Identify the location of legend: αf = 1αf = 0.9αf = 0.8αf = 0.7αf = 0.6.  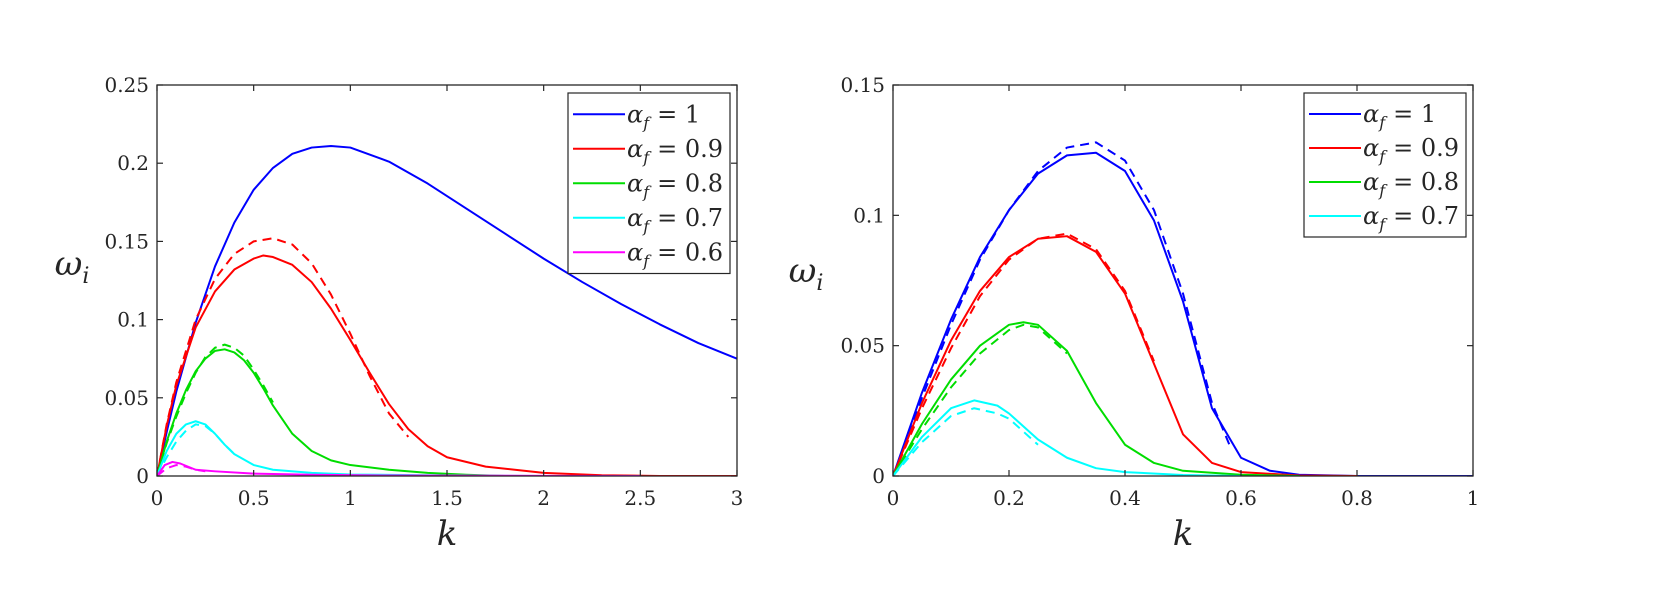
(649, 183).